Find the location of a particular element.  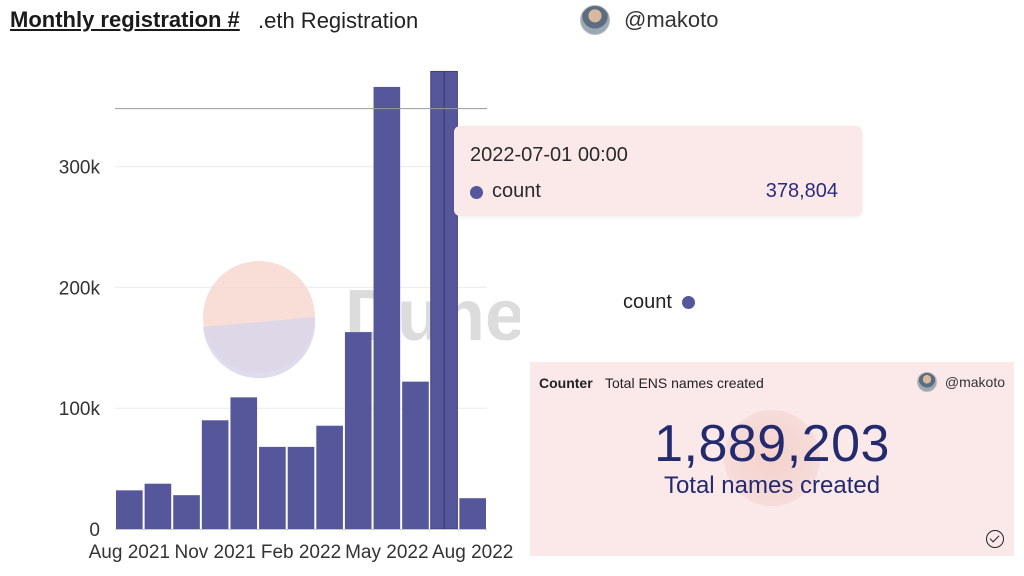

x-axis-ticks: Aug 2021 Nov 2021 Feb 2022 May 2022 Aug 2022 is located at coordinates (301, 552).